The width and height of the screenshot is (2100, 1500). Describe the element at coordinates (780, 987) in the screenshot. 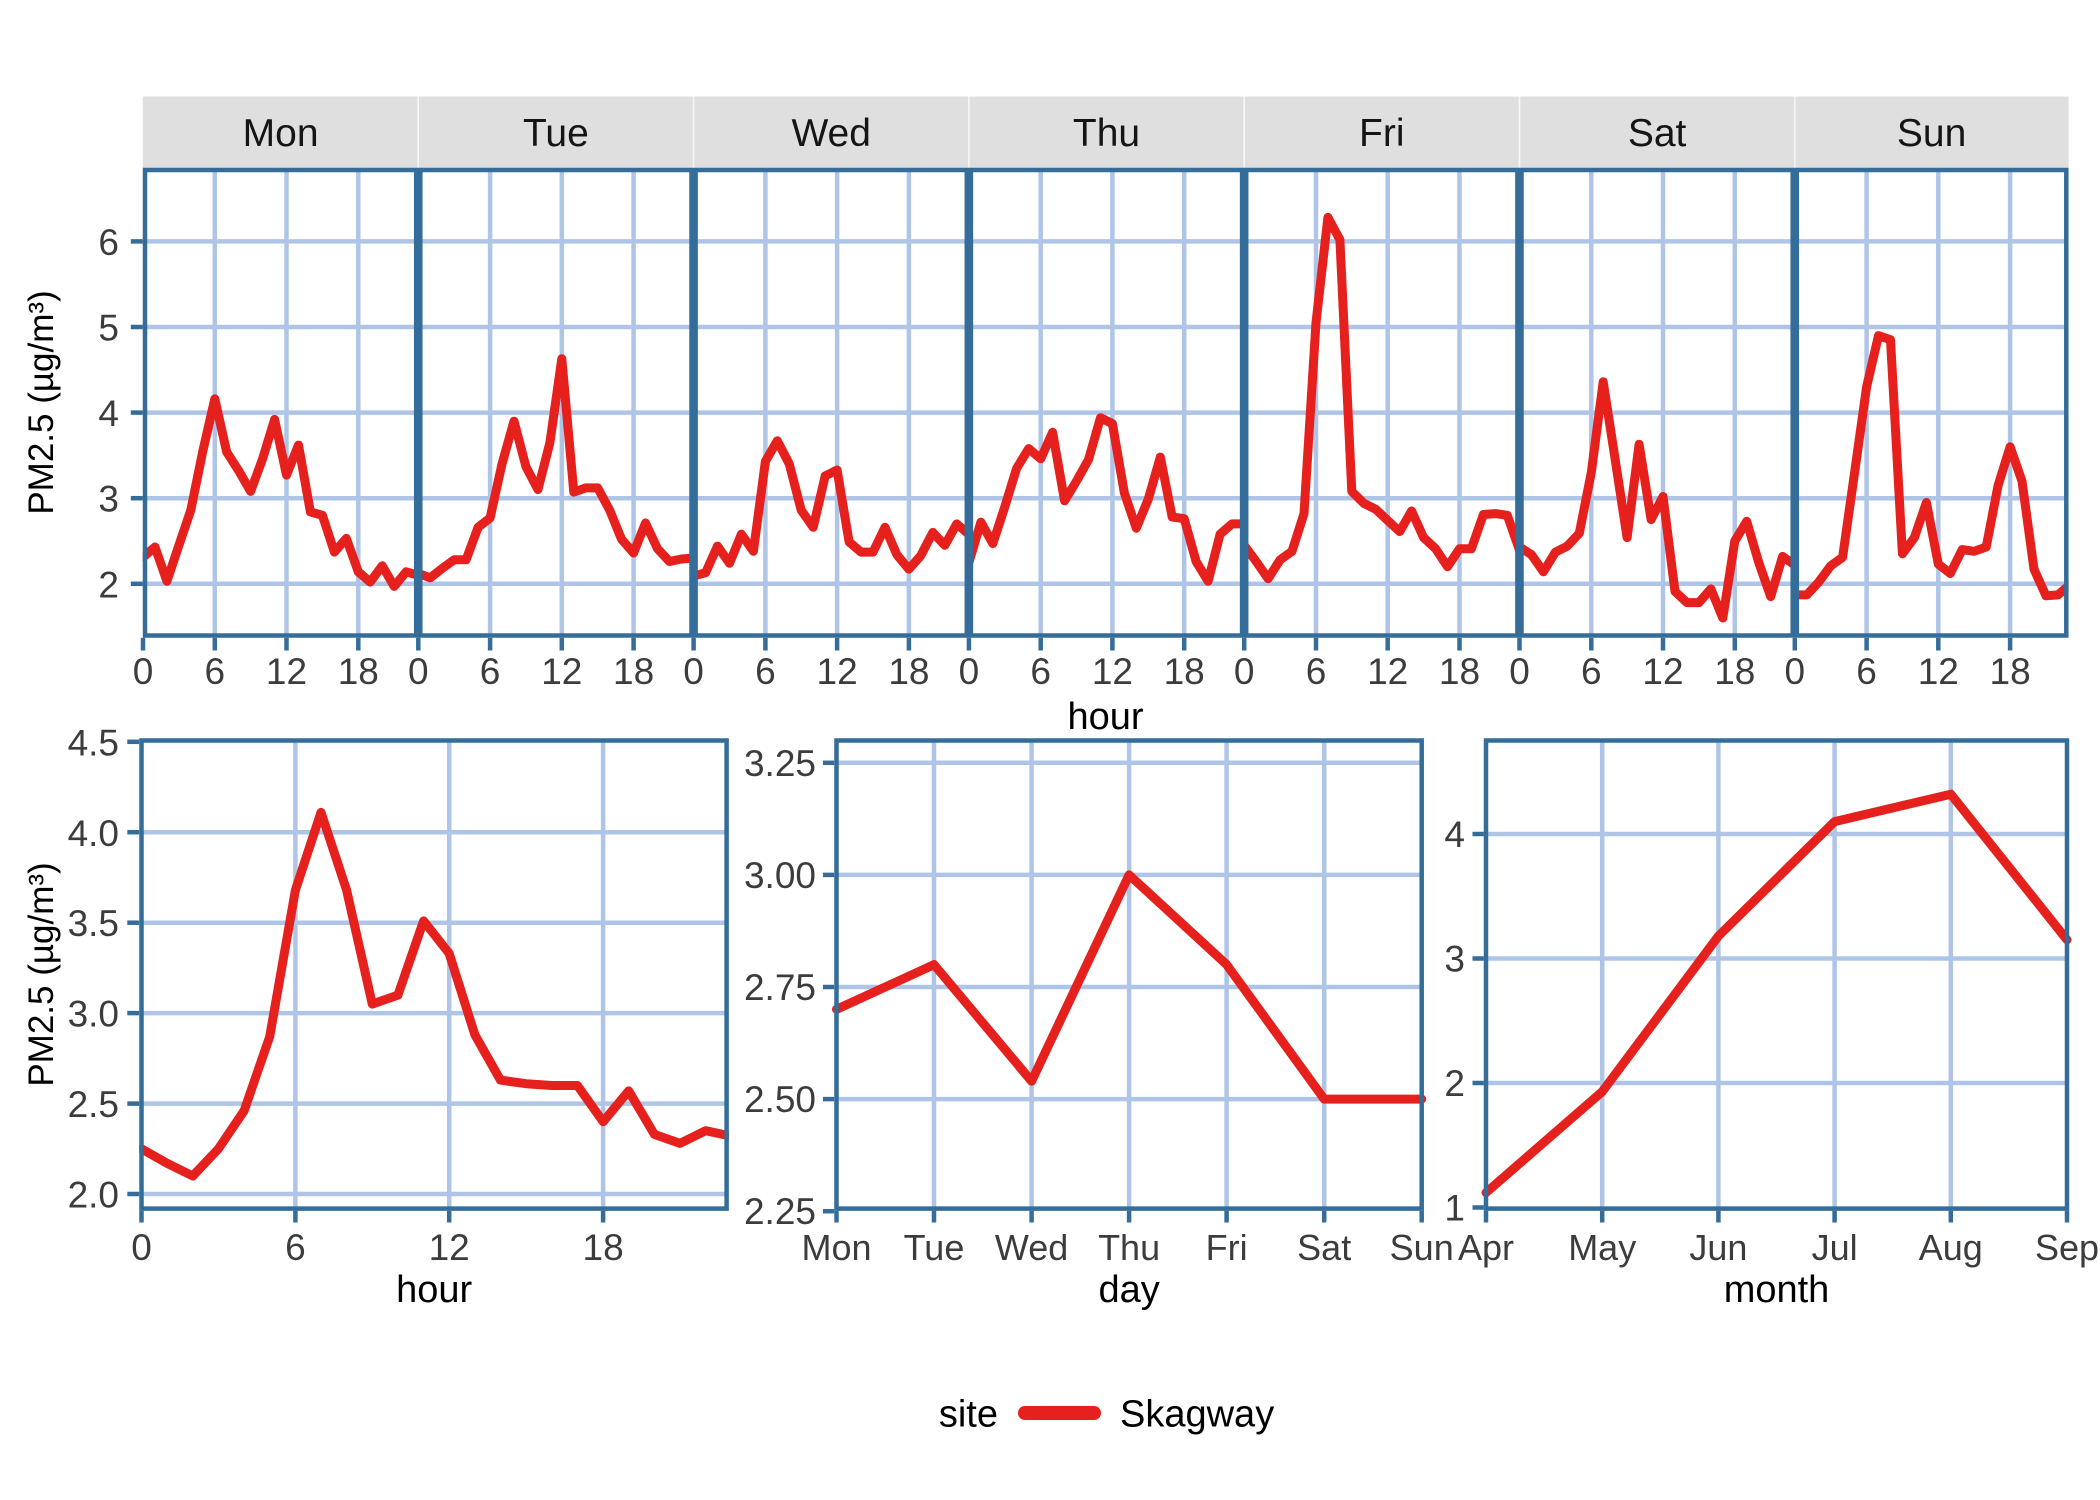

I see `svg-text: 2.75` at that location.